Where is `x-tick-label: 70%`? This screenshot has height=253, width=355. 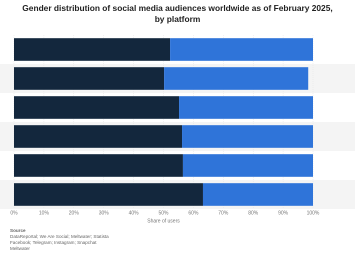 x-tick-label: 70% is located at coordinates (223, 213).